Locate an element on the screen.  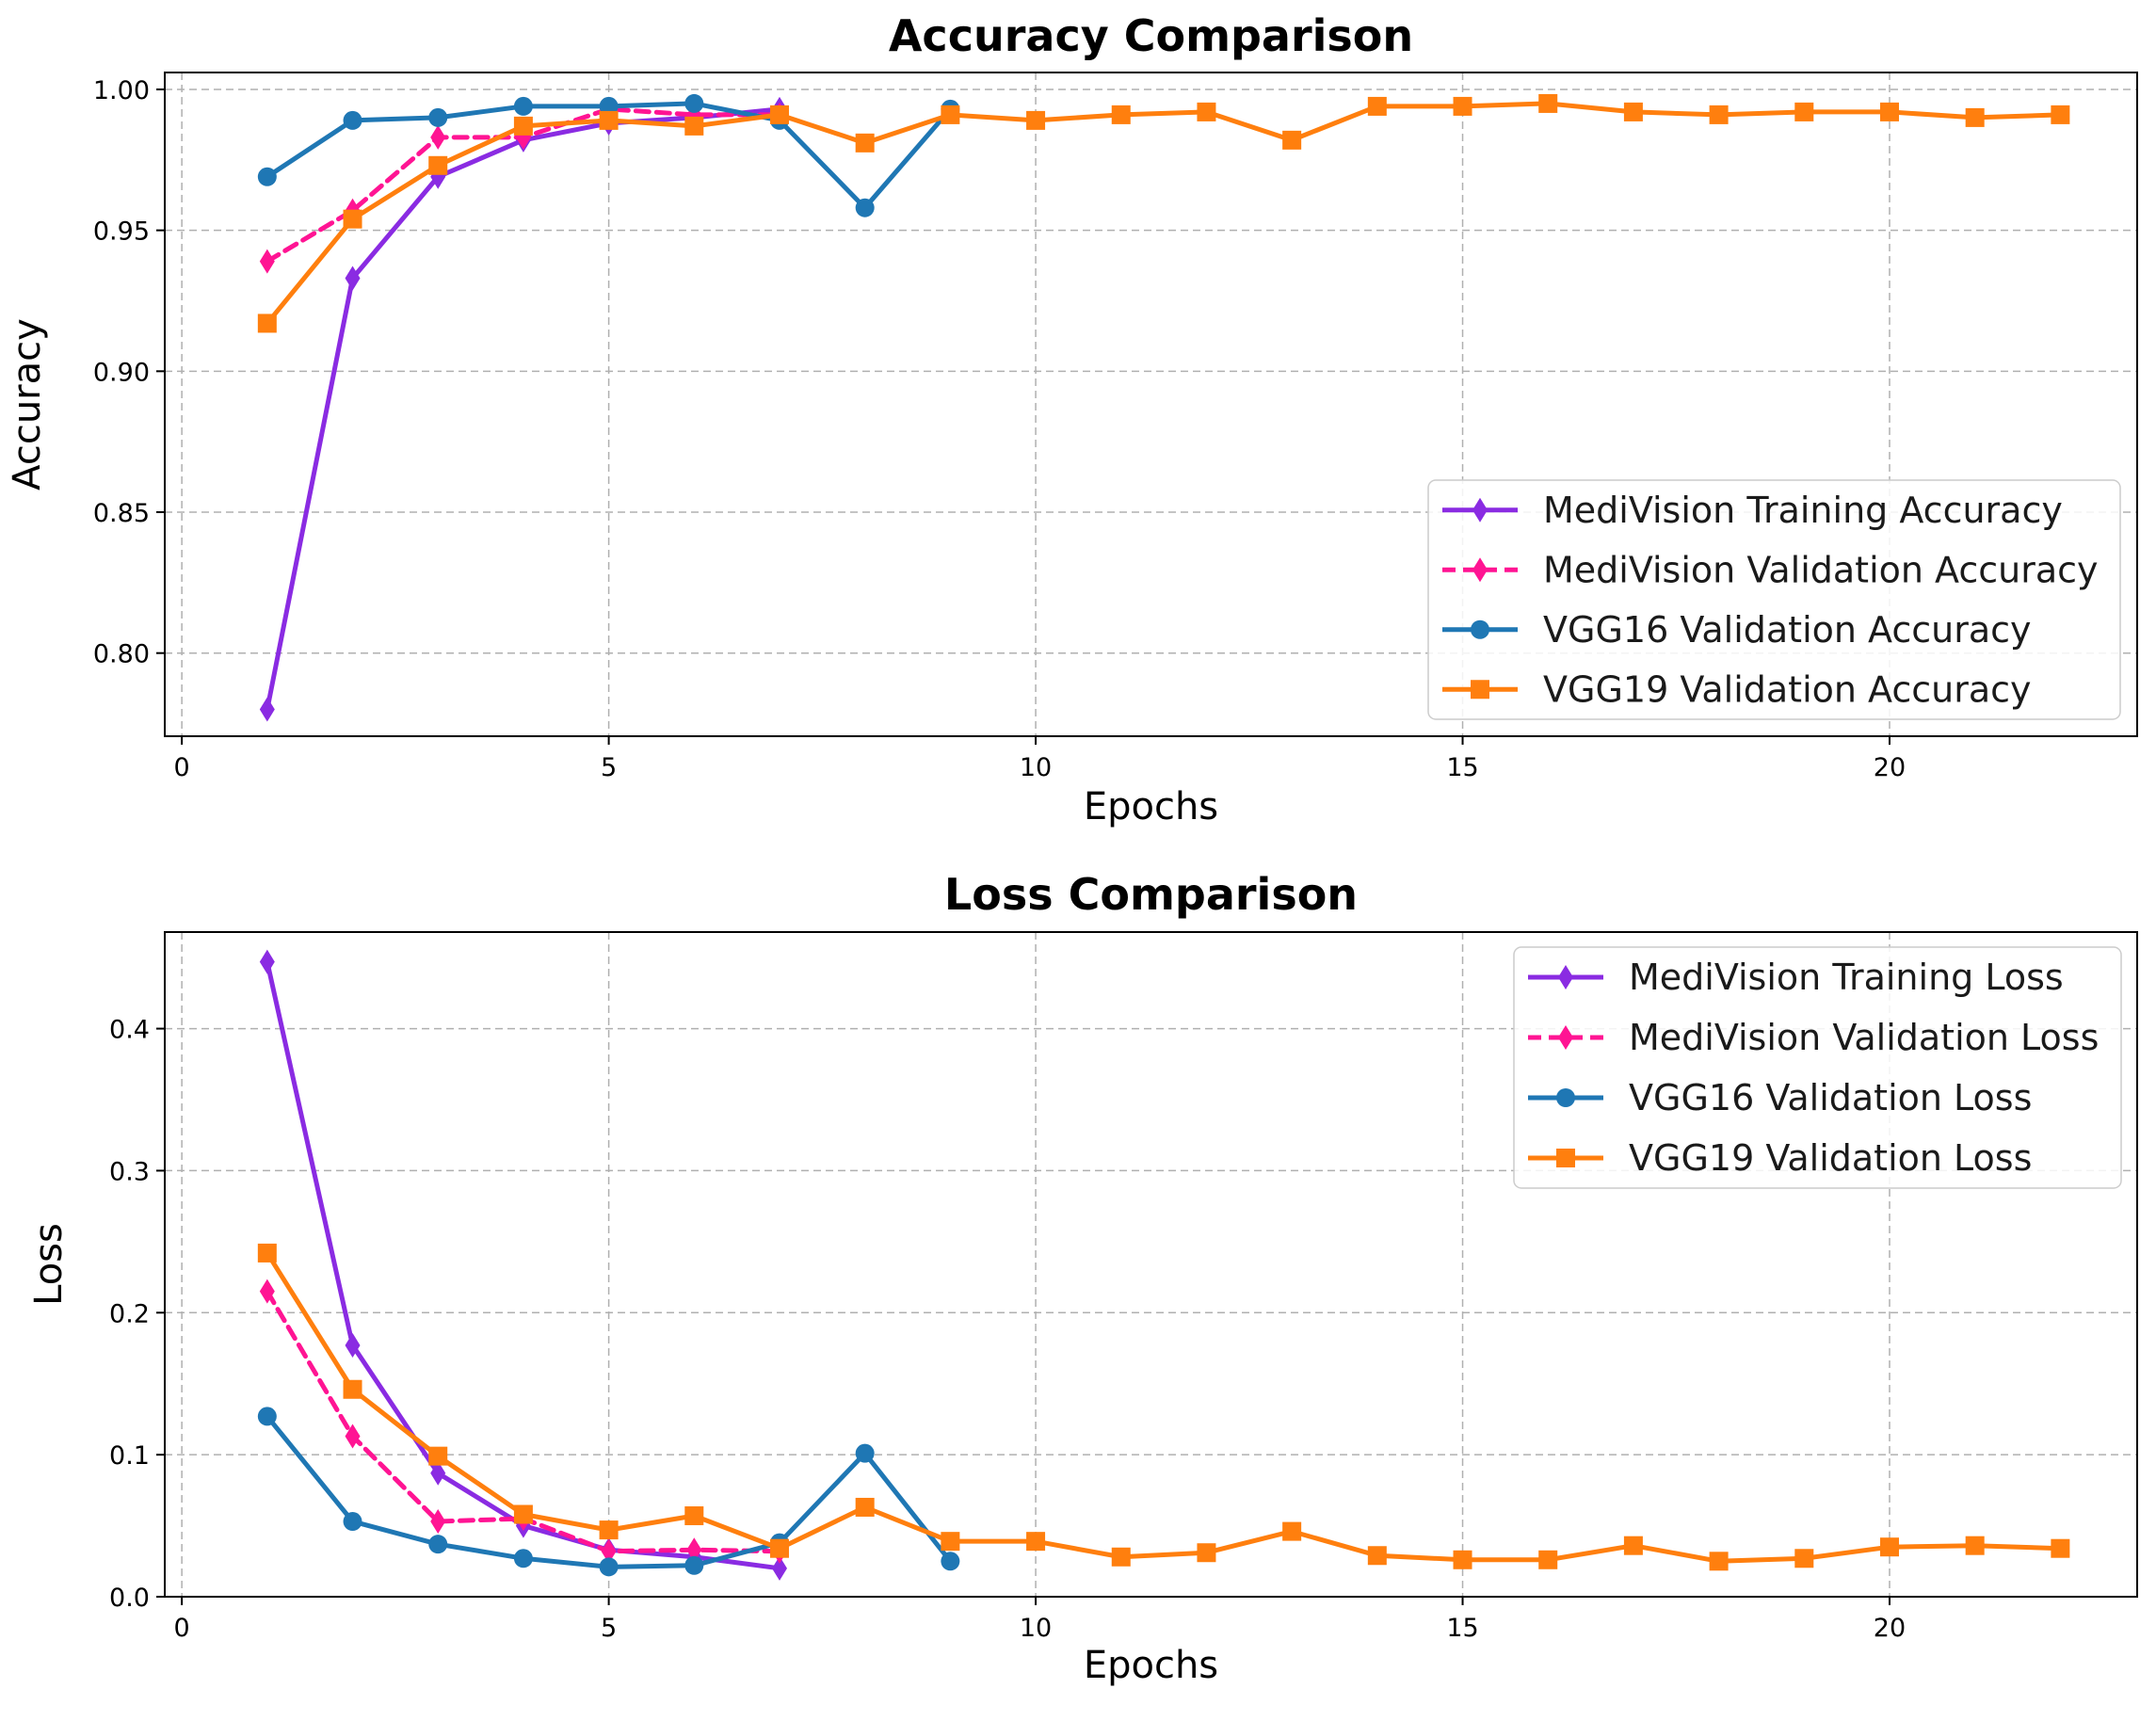
y-tick-label: 0.0 is located at coordinates (129, 1598).